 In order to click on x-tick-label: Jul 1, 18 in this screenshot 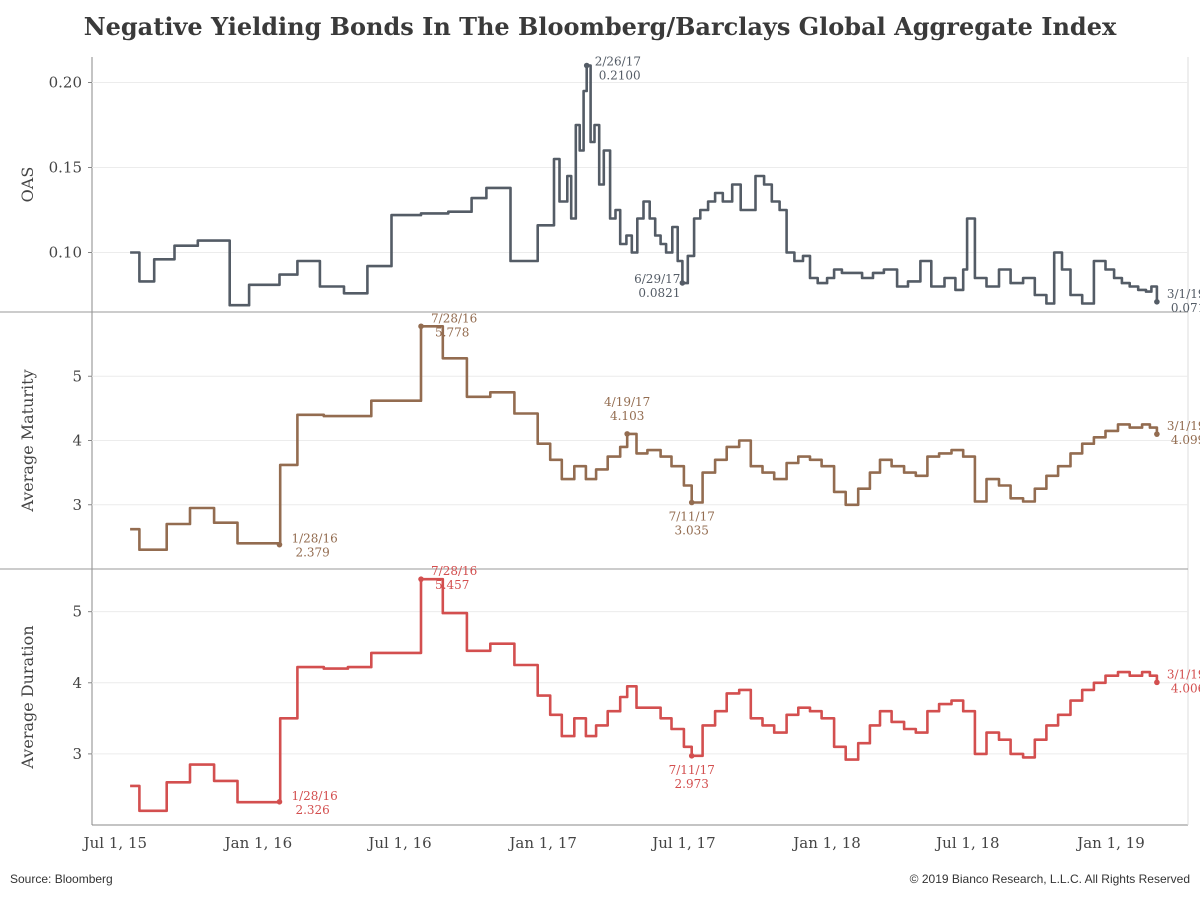, I will do `click(966, 843)`.